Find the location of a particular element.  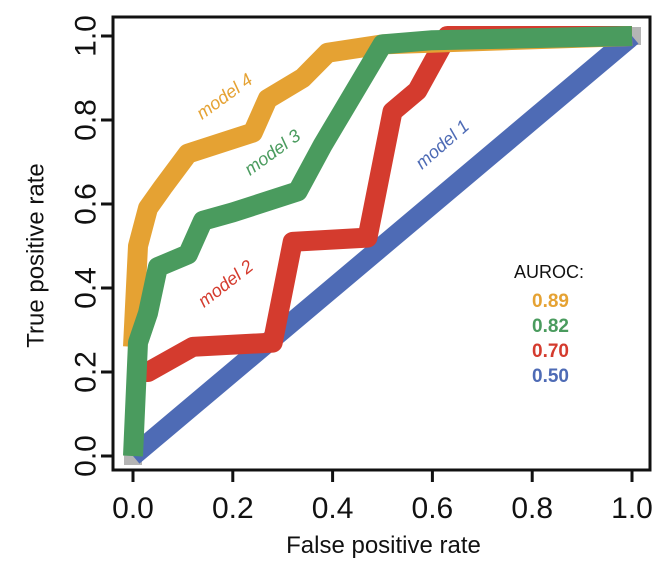

x-tick-label-5: 1.0 is located at coordinates (632, 508).